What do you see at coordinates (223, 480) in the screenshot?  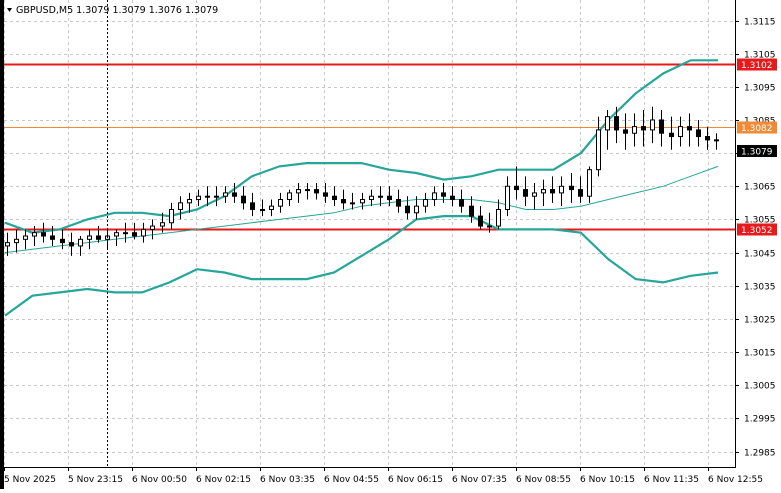 I see `x-tick-label: 6 Nov 02:15` at bounding box center [223, 480].